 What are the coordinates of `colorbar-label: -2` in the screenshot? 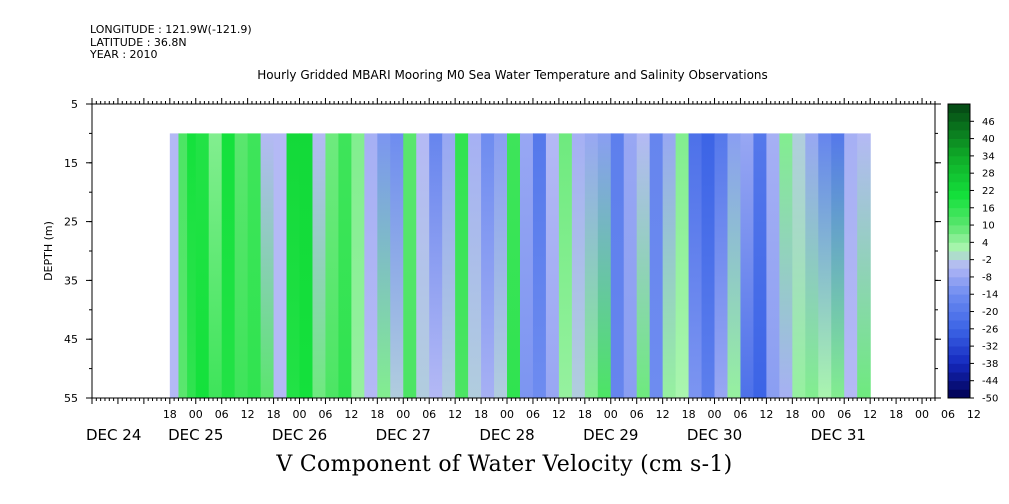 It's located at (987, 260).